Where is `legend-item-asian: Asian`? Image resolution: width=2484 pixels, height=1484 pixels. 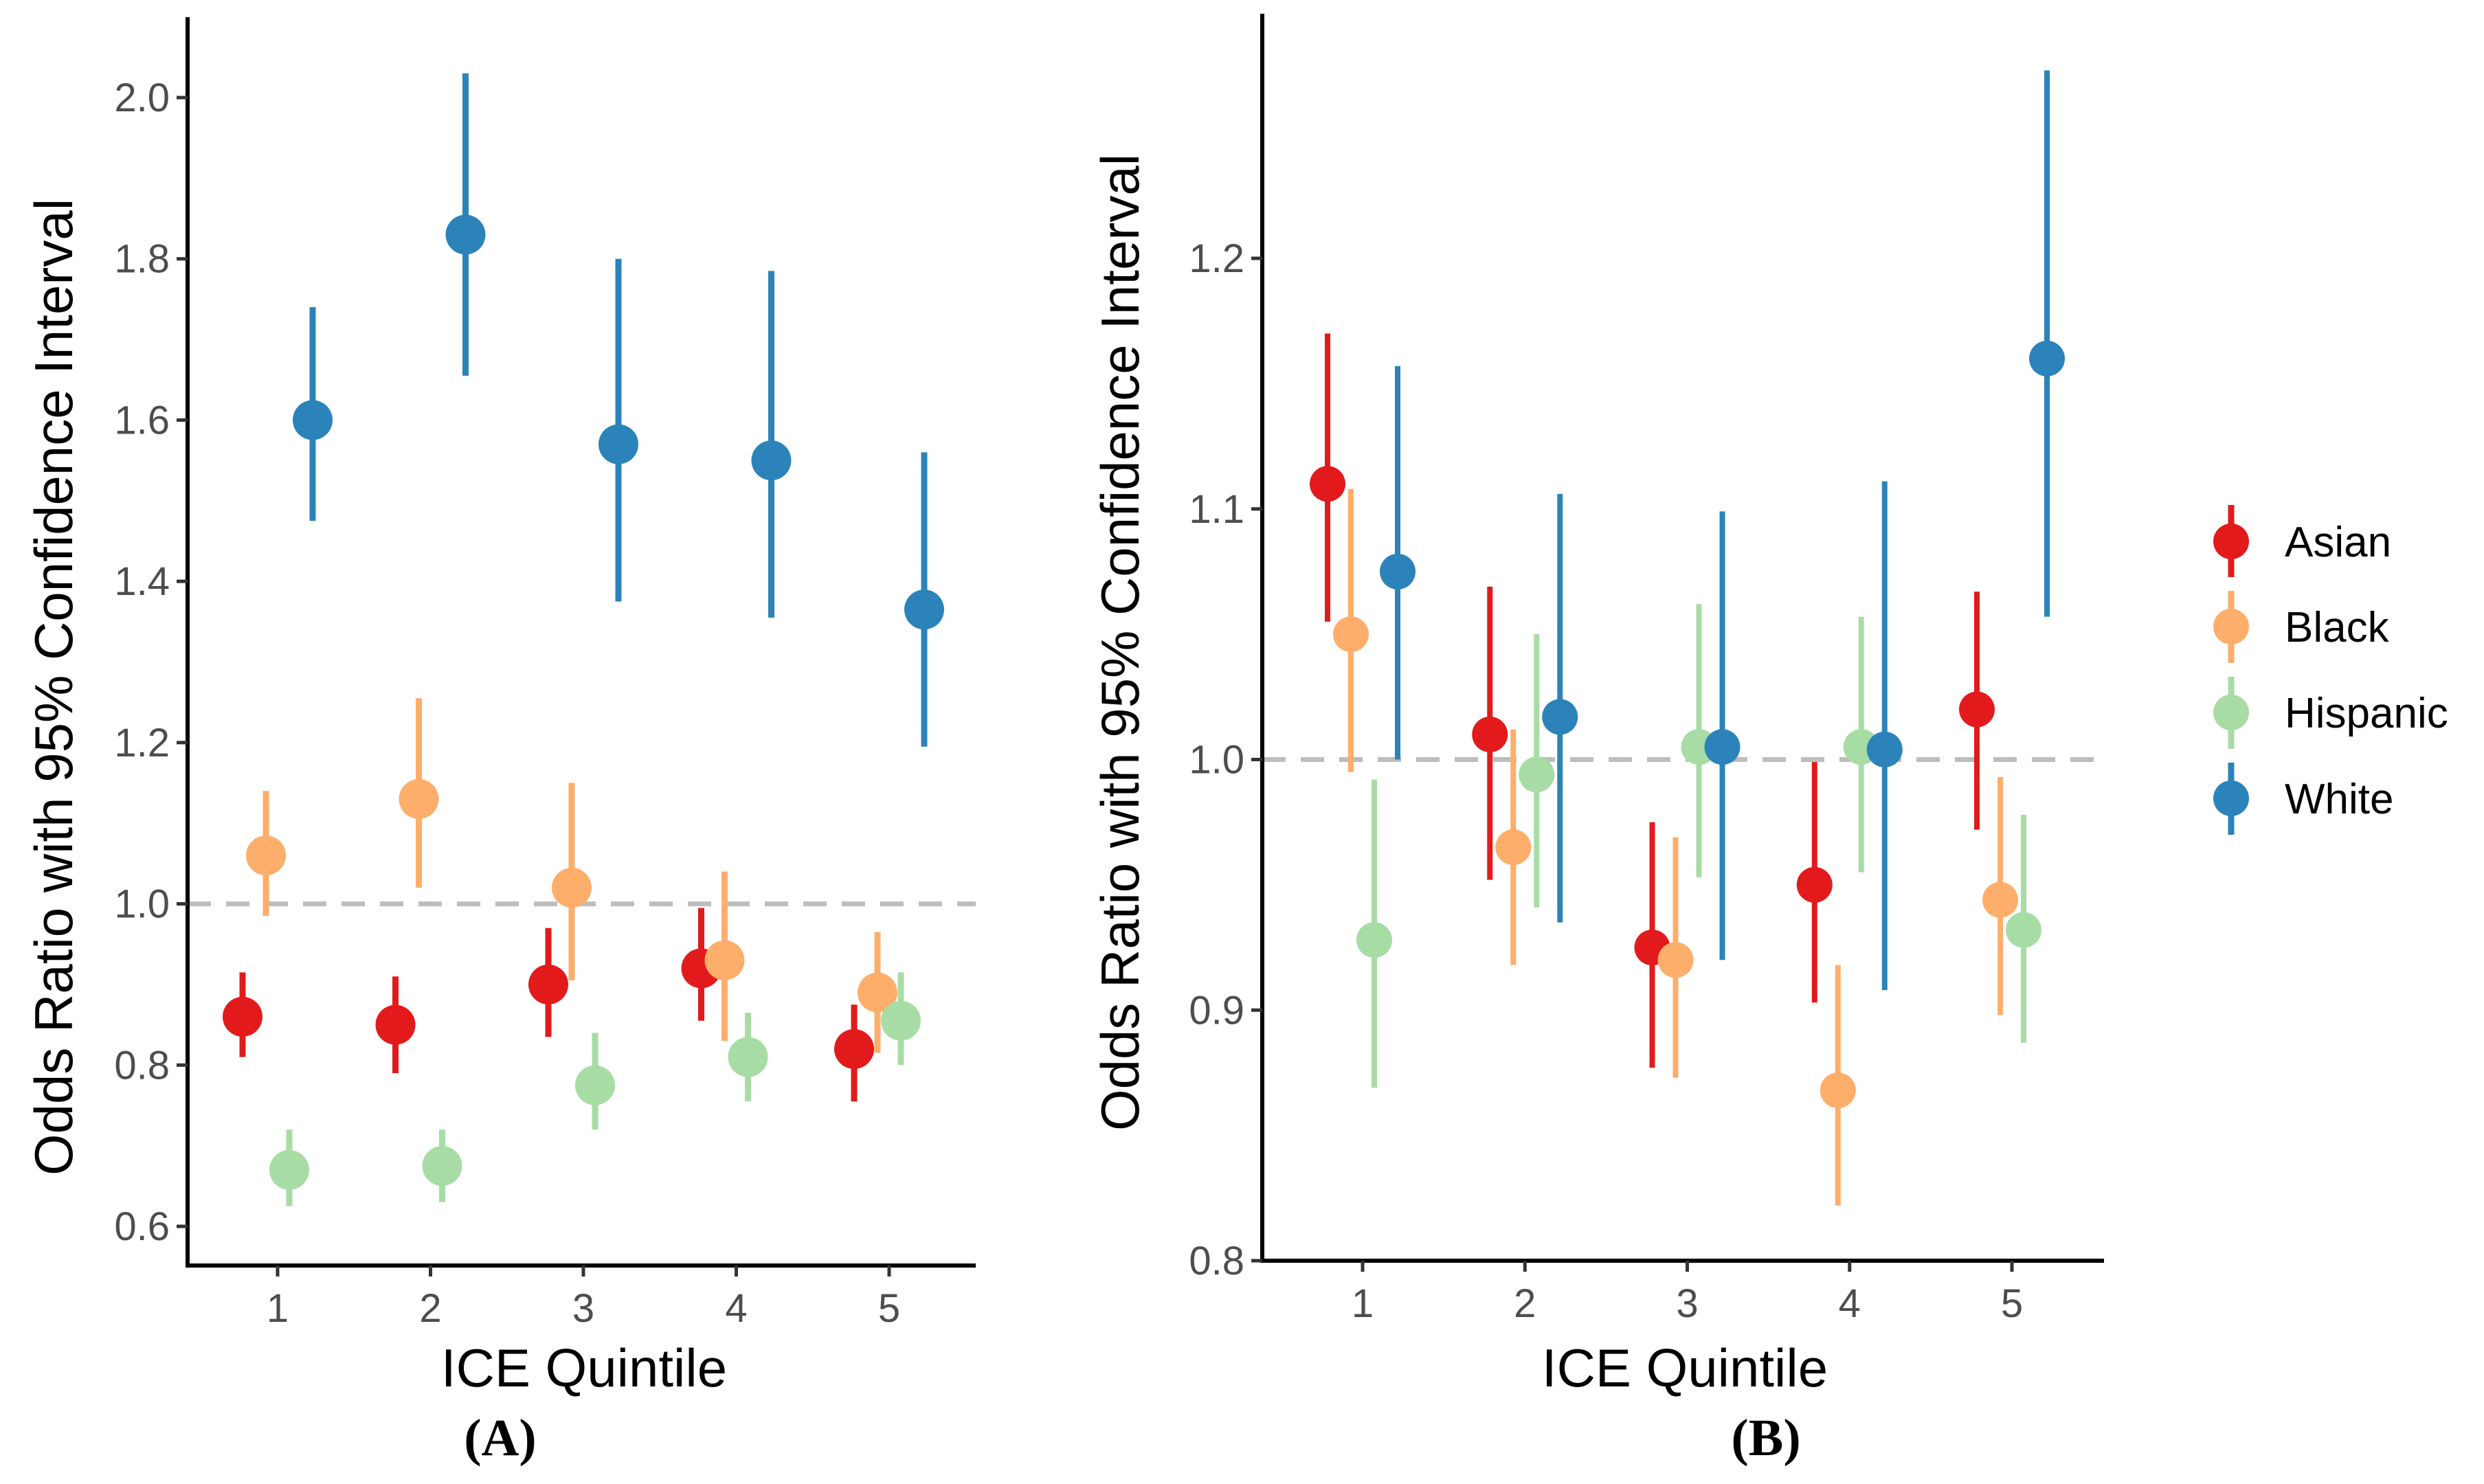 legend-item-asian: Asian is located at coordinates (2302, 541).